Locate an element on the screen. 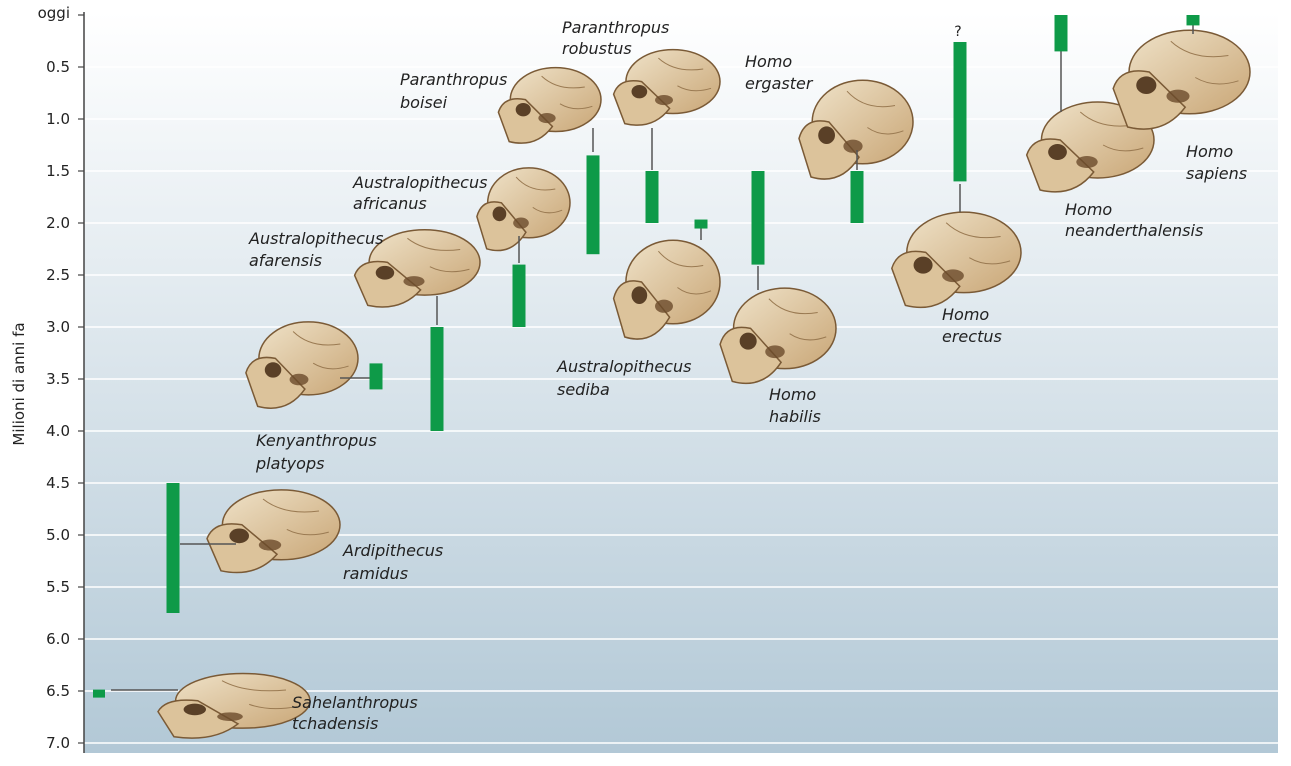 This screenshot has height=766, width=1291. range-bar-homo-neanderthalensis is located at coordinates (1061, 33).